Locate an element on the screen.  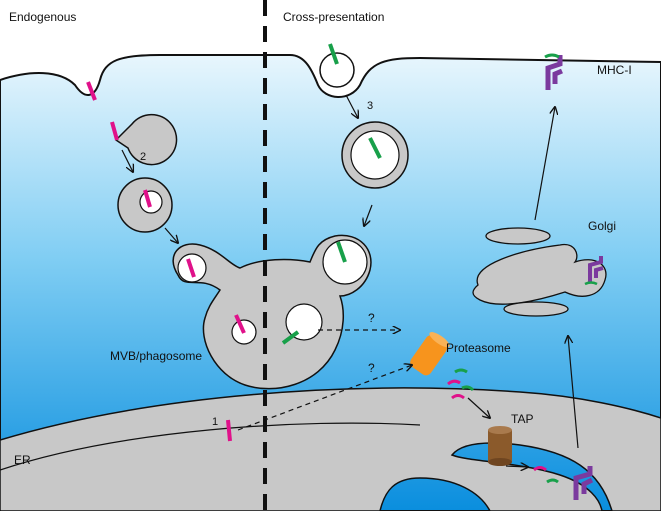
step-3: 3 is located at coordinates (370, 106).